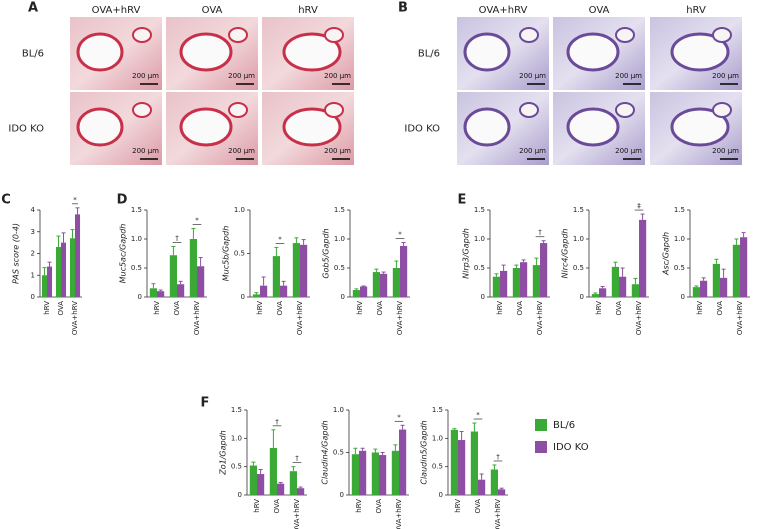  What do you see at coordinates (26, 129) in the screenshot?
I see `row-label: IDO KO` at bounding box center [26, 129].